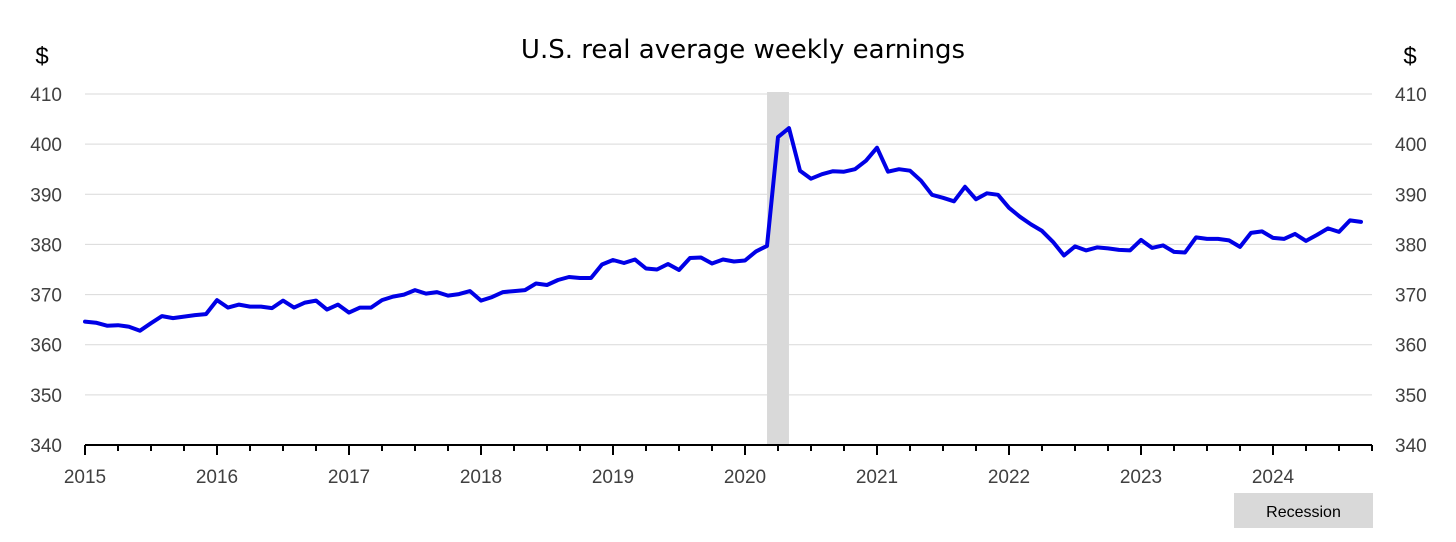 This screenshot has height=542, width=1456. I want to click on x-tick-label: 2019, so click(613, 477).